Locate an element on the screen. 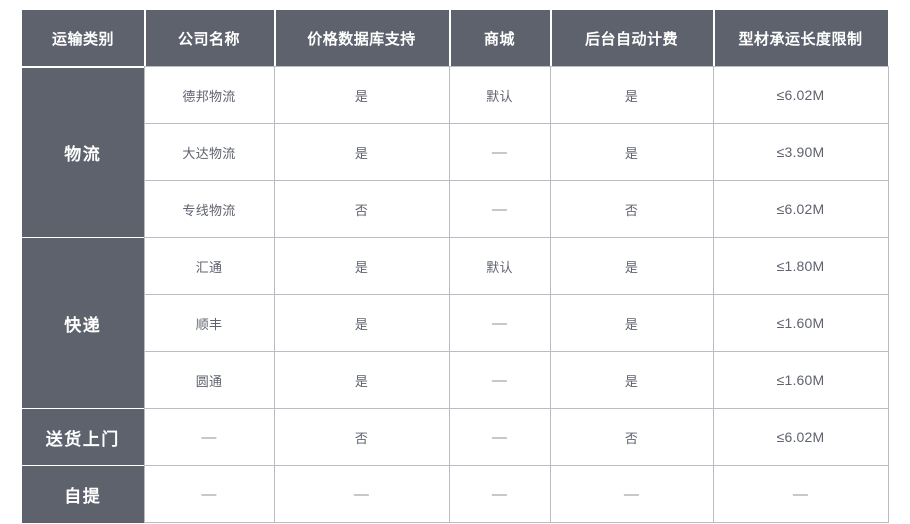  table-header: 运输类别 公司名称 价格数据库支持 商城 后台自动计费 型材承运长度限制 is located at coordinates (455, 38).